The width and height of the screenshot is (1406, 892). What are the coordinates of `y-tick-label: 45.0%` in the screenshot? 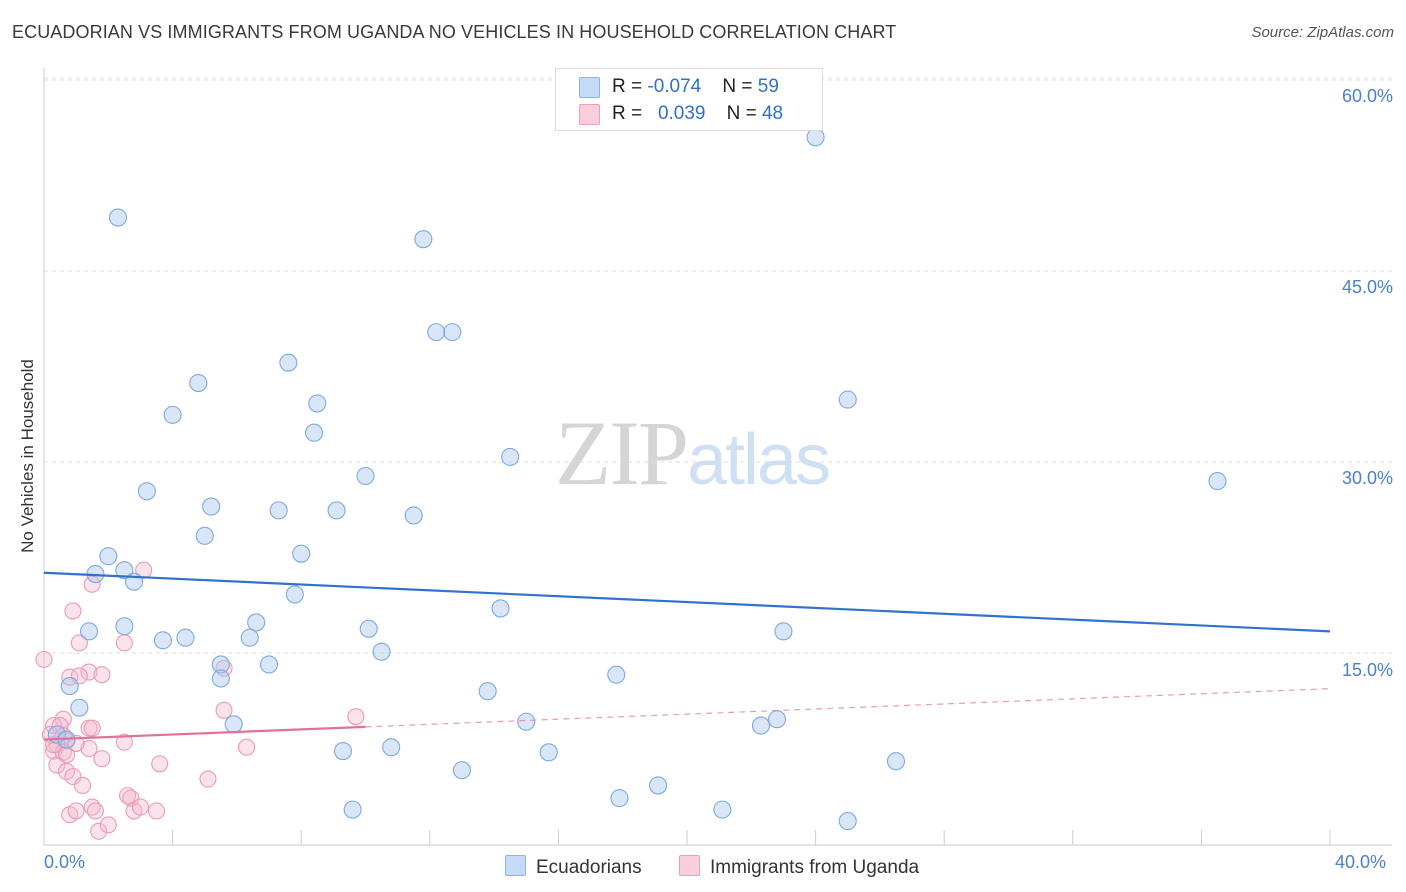 It's located at (1367, 287).